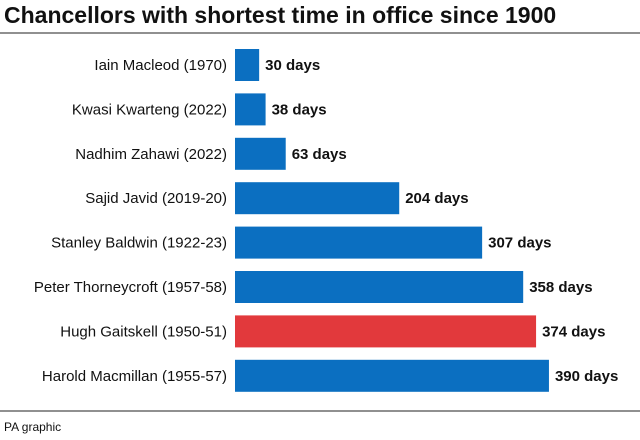 This screenshot has height=440, width=640. Describe the element at coordinates (139, 243) in the screenshot. I see `category-label: Stanley Baldwin (1922-23)` at that location.